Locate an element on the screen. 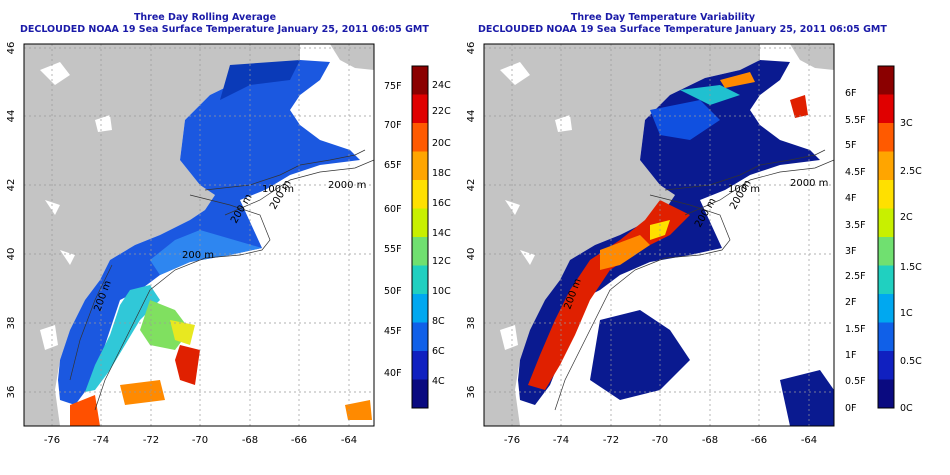  panel1-contour-label: 200 m is located at coordinates (198, 255).